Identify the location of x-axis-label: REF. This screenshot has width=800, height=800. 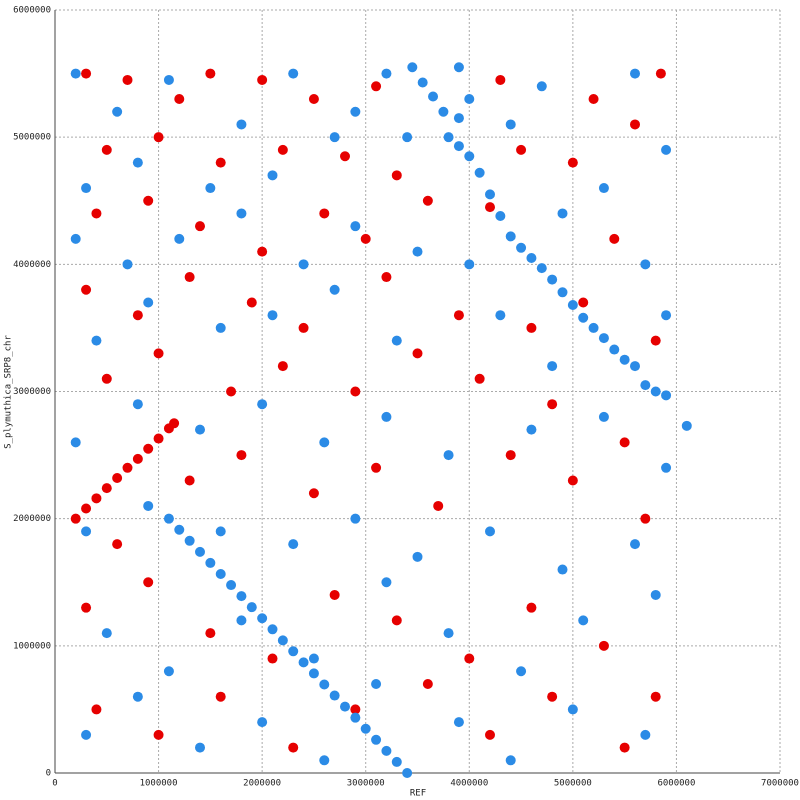
(418, 794).